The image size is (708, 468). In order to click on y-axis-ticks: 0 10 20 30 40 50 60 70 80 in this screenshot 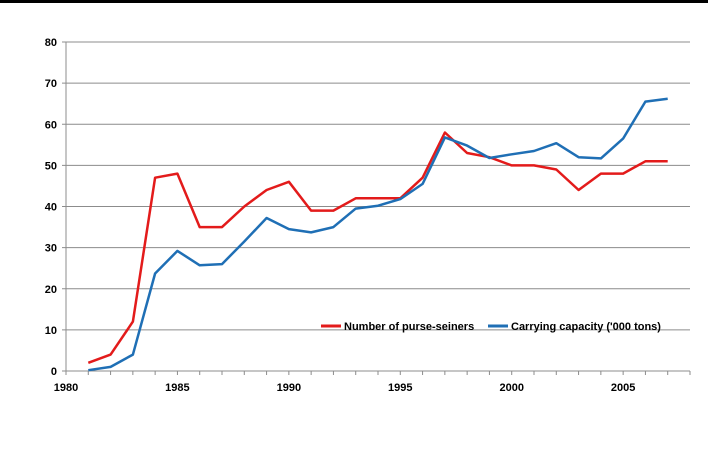, I will do `click(55, 207)`.